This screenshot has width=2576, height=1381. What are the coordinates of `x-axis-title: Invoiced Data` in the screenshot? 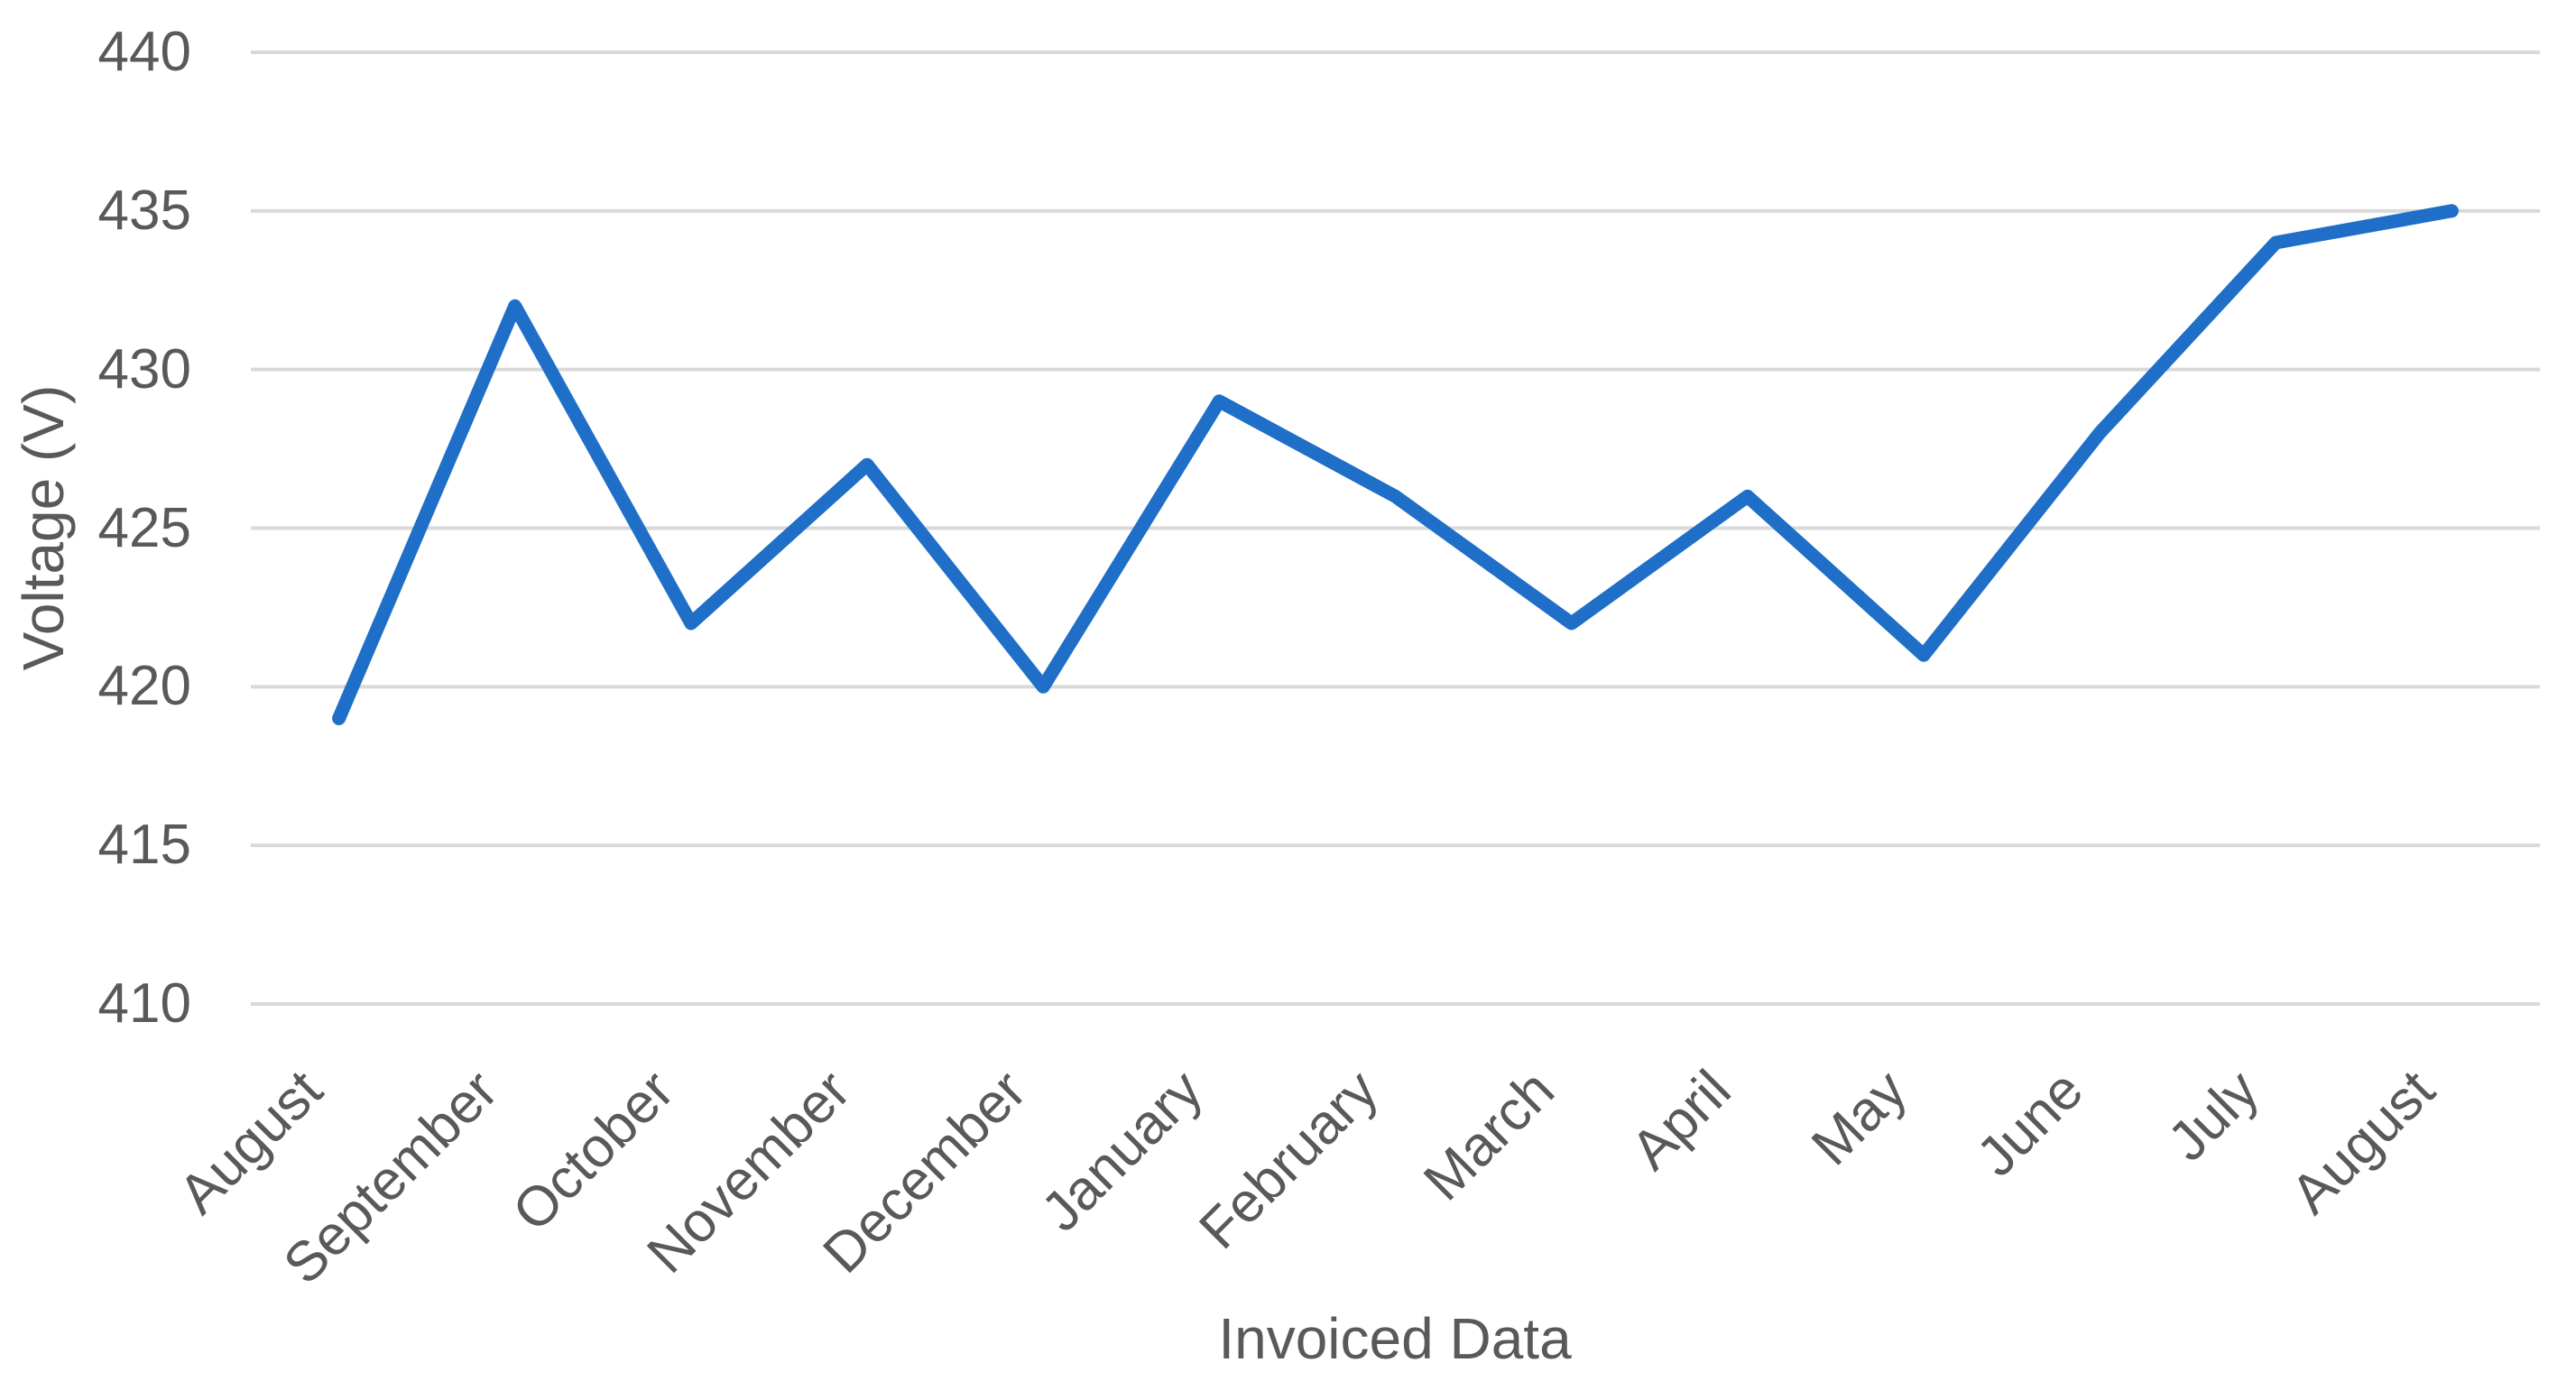 It's located at (1395, 1338).